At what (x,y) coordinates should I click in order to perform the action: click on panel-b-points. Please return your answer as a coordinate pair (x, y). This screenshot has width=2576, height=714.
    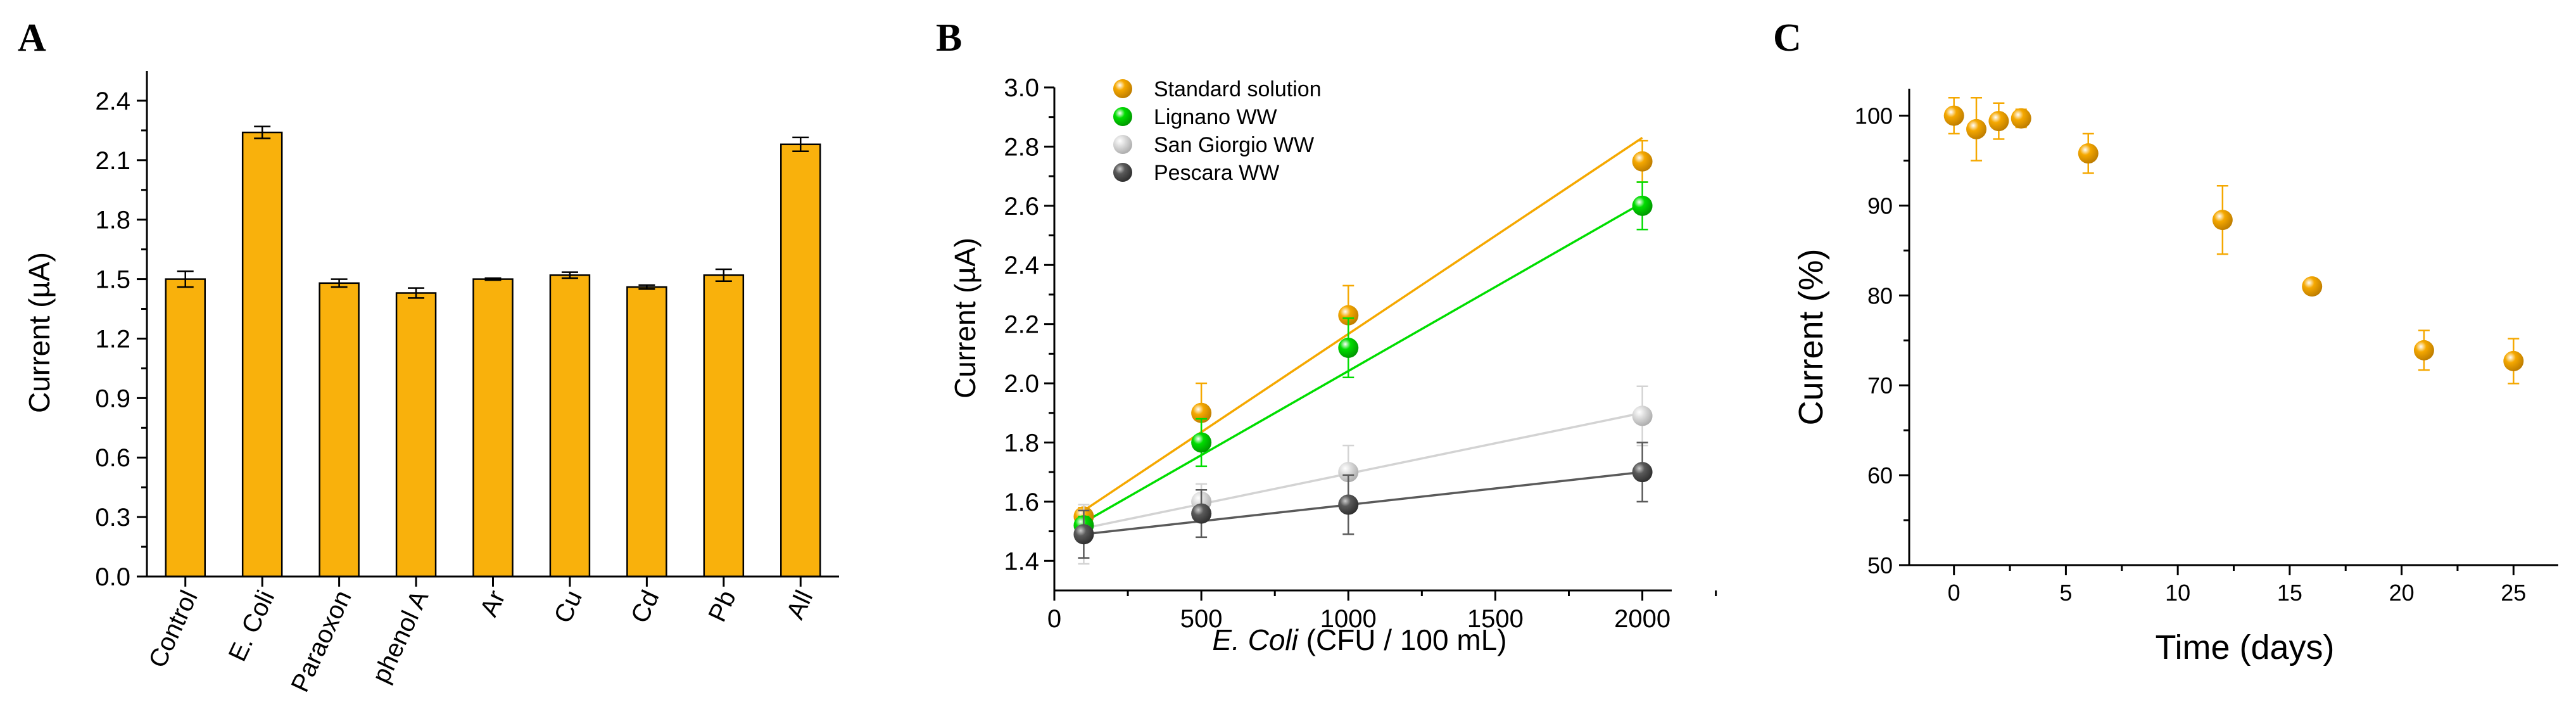
    Looking at the image, I should click on (1363, 352).